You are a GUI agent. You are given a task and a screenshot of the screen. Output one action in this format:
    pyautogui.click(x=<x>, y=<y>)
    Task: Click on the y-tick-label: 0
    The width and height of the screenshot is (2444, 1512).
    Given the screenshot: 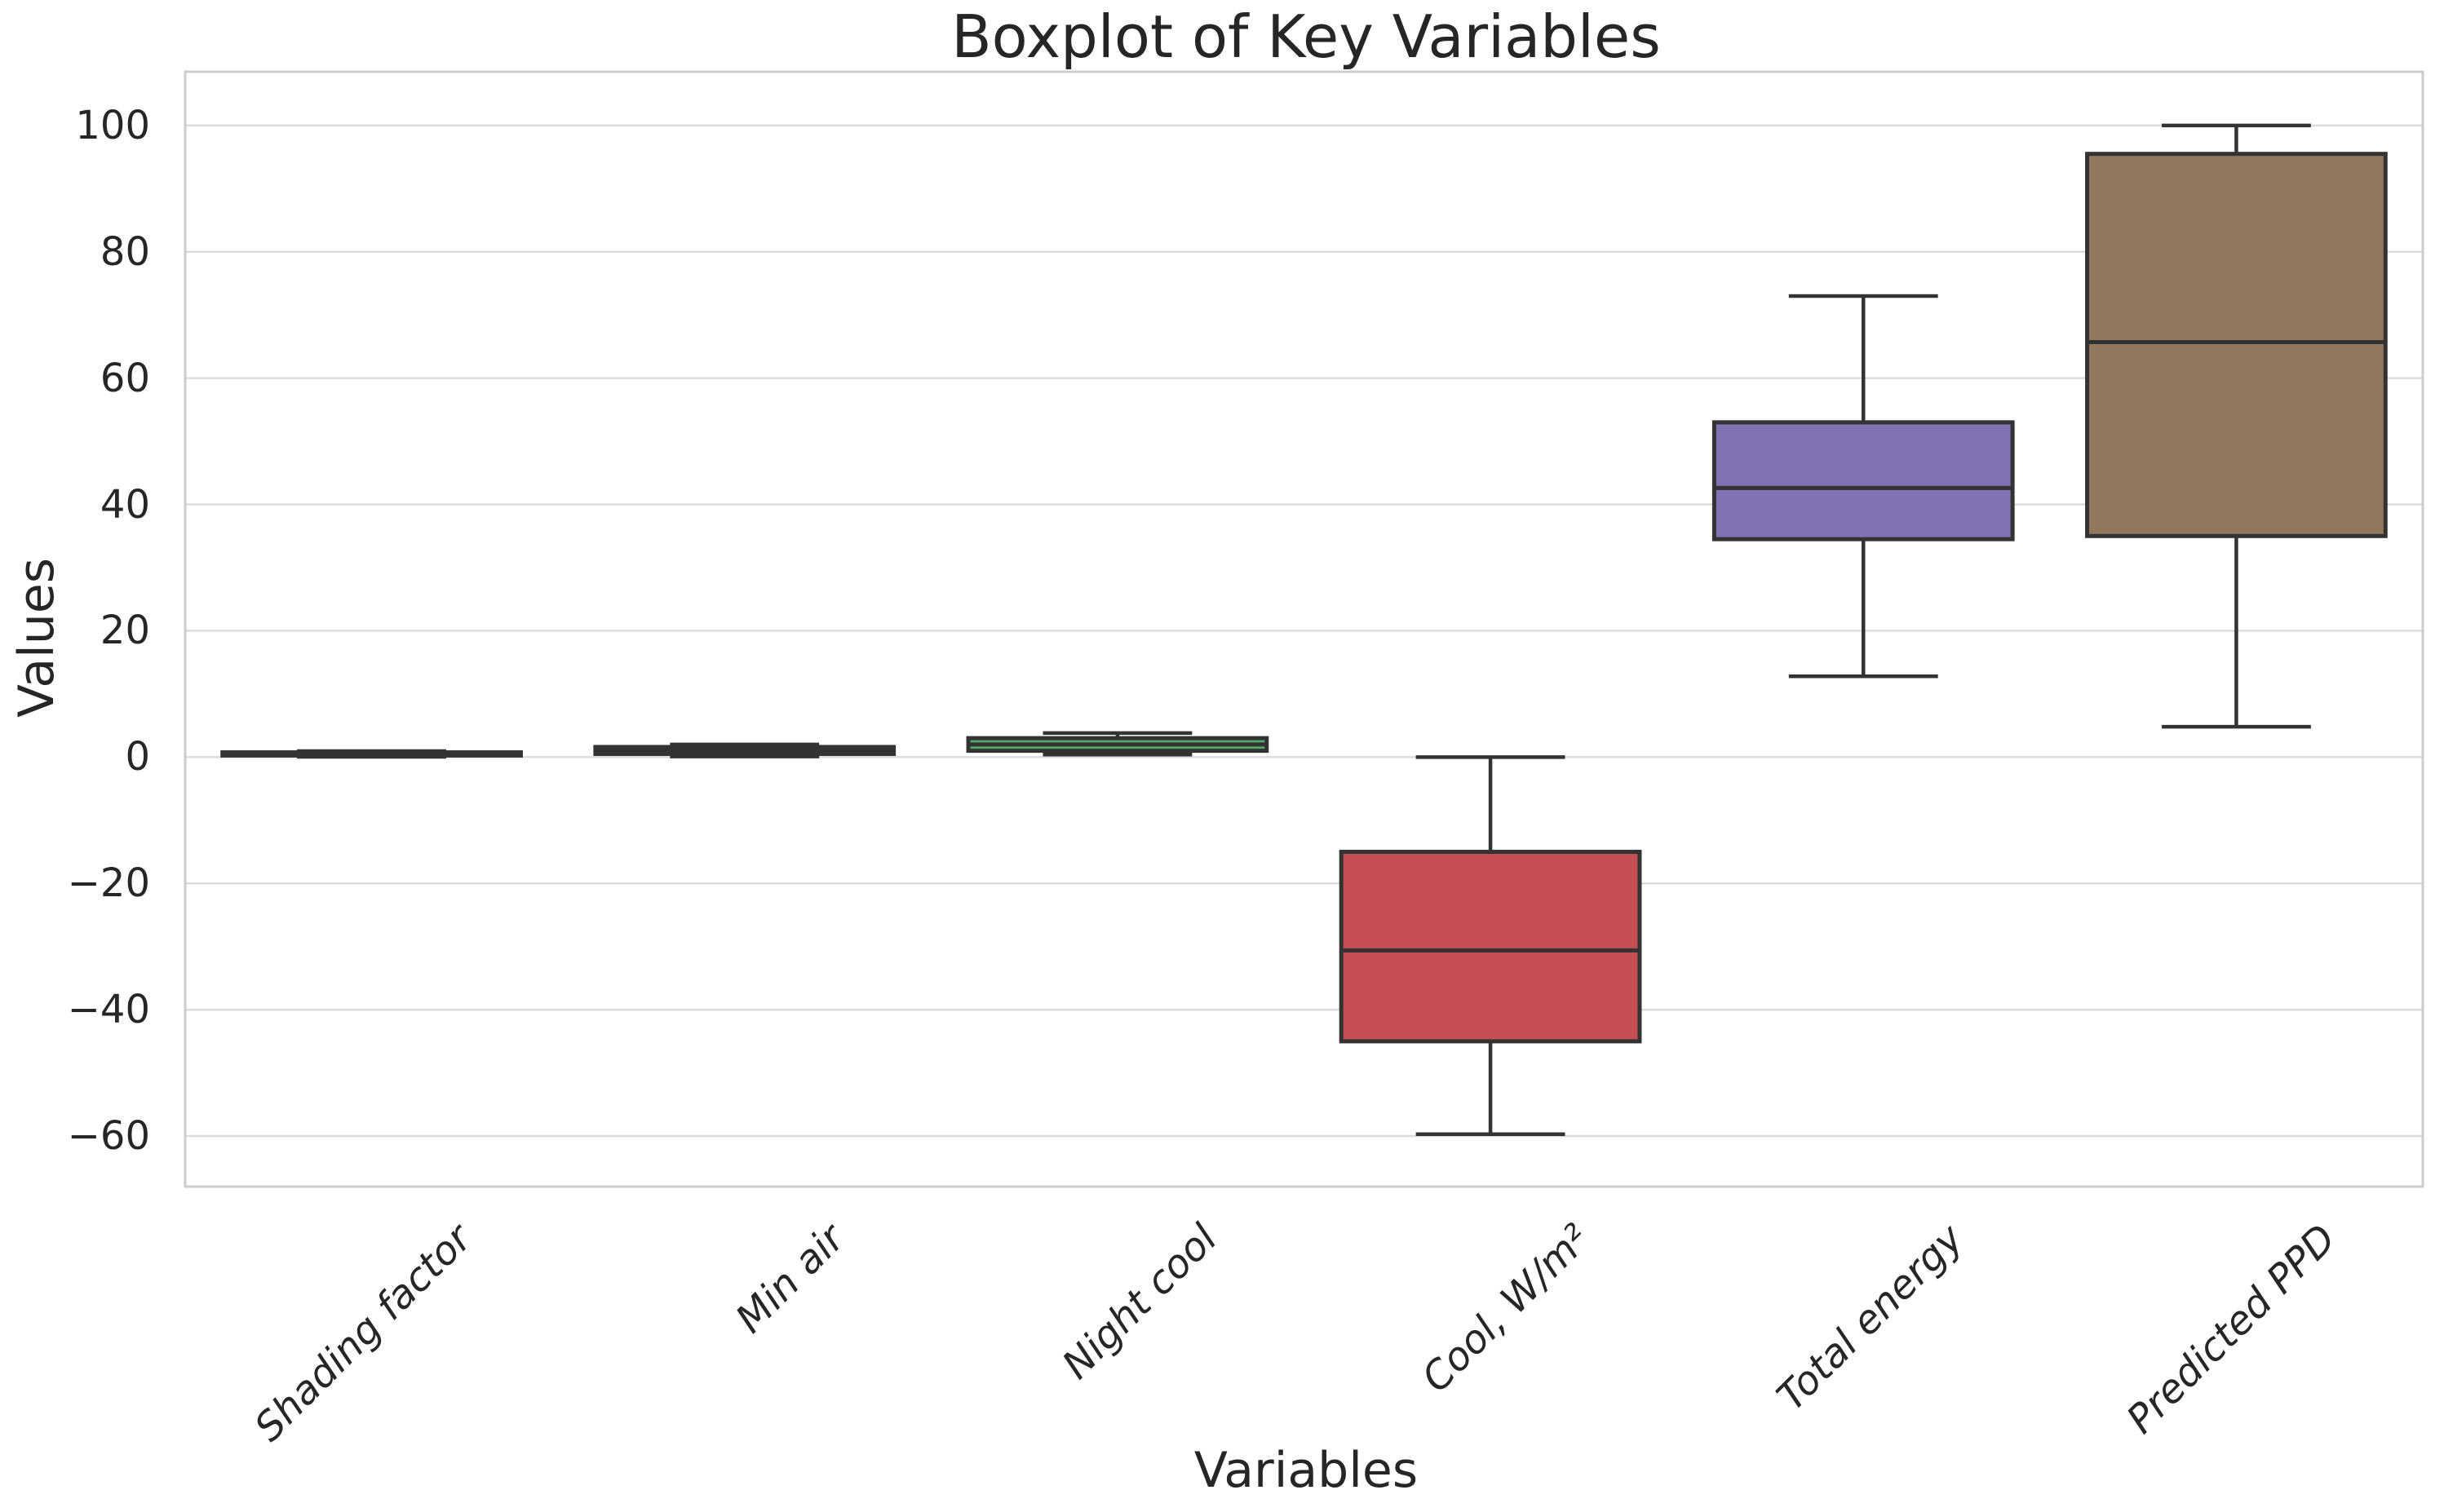 What is the action you would take?
    pyautogui.click(x=137, y=757)
    